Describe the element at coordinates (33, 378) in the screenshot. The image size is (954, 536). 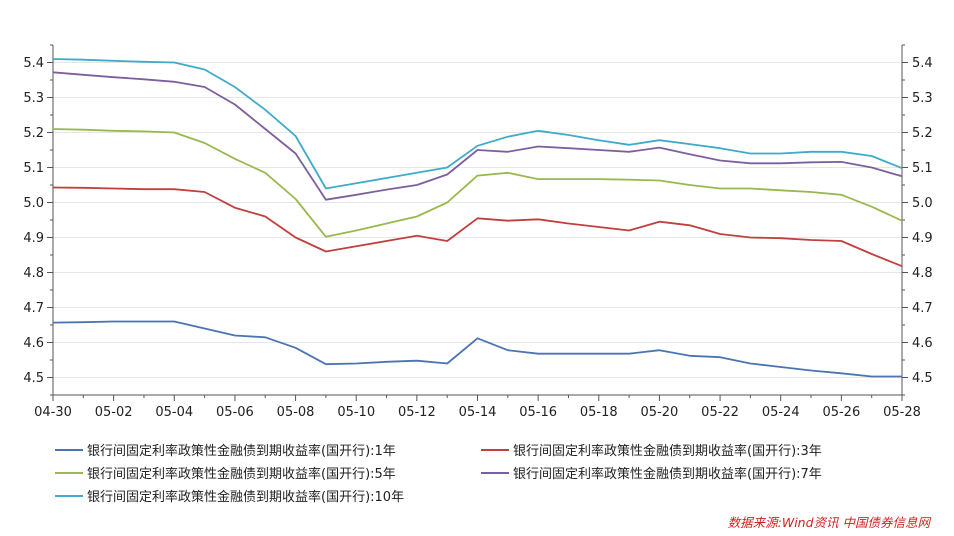
I see `y-tick-label-left: 4.5` at that location.